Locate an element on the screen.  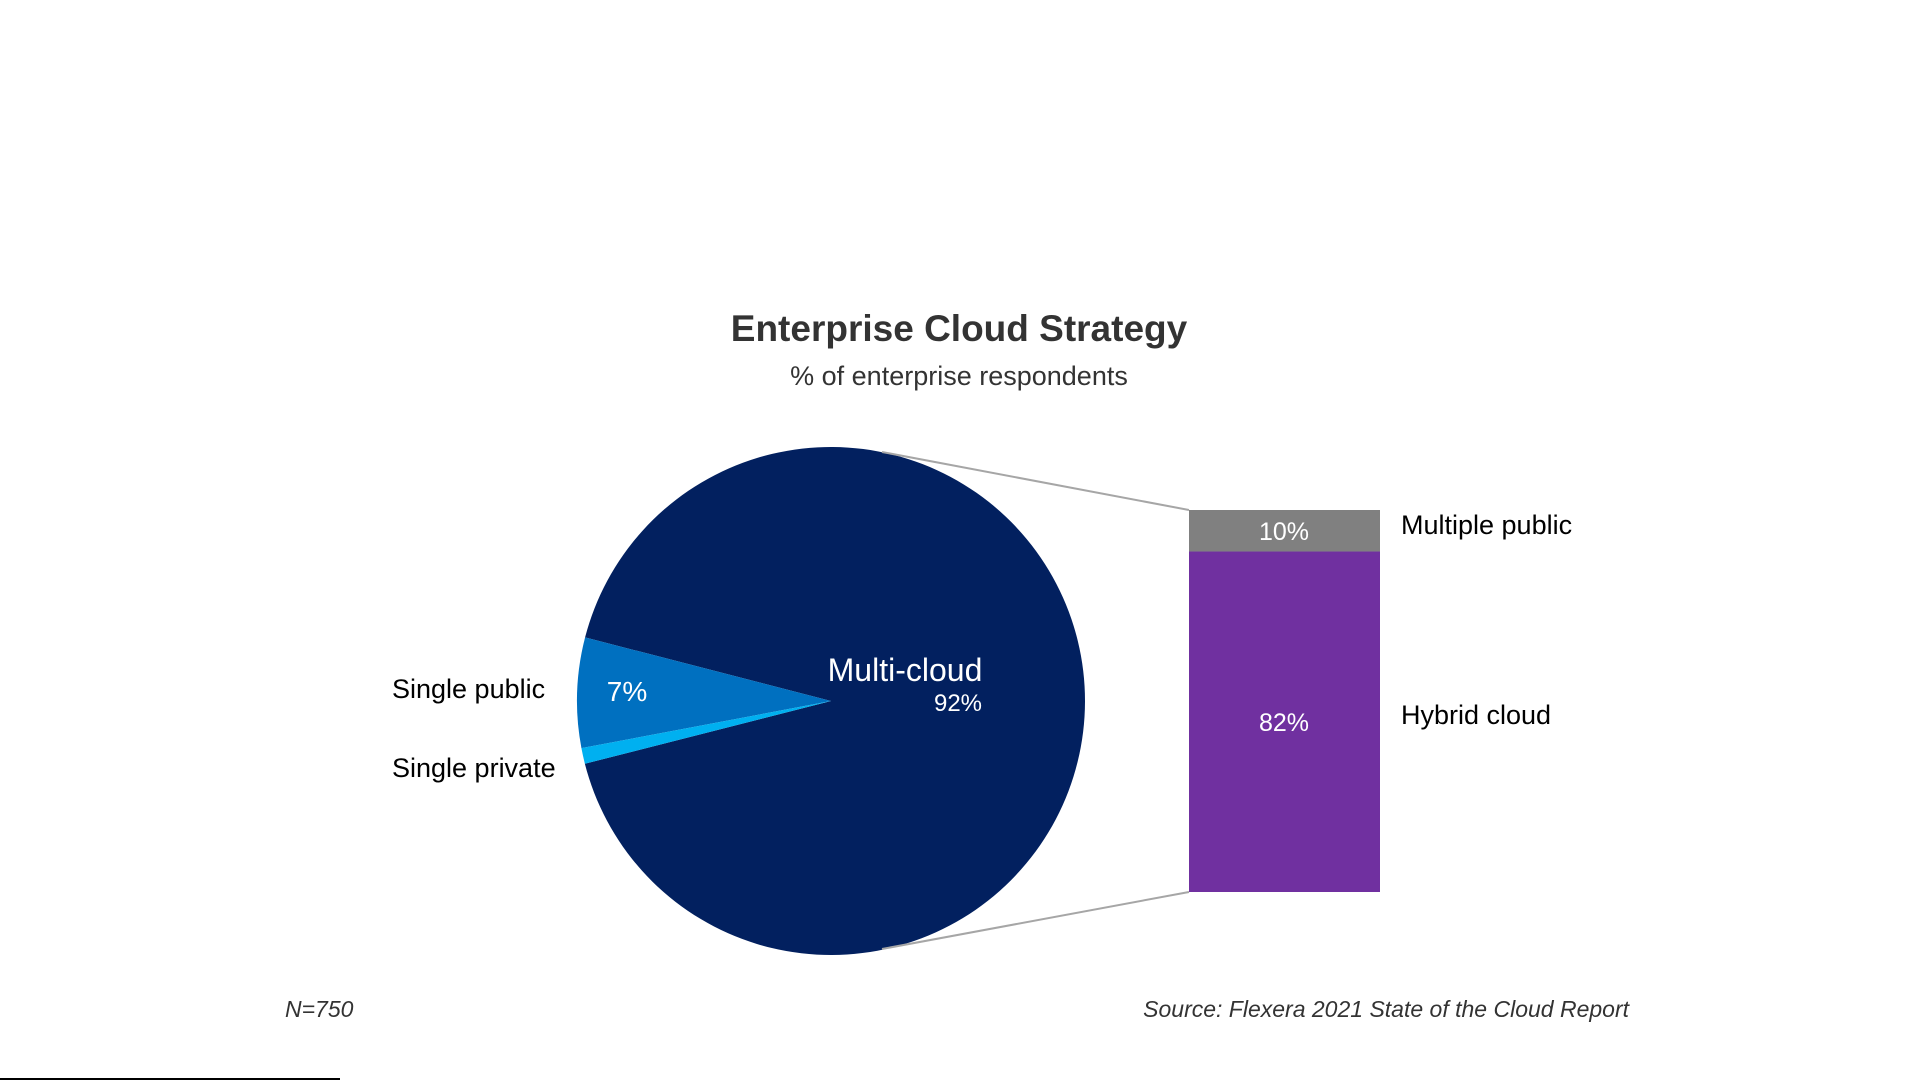
connector-line-bottom is located at coordinates (1035, 920).